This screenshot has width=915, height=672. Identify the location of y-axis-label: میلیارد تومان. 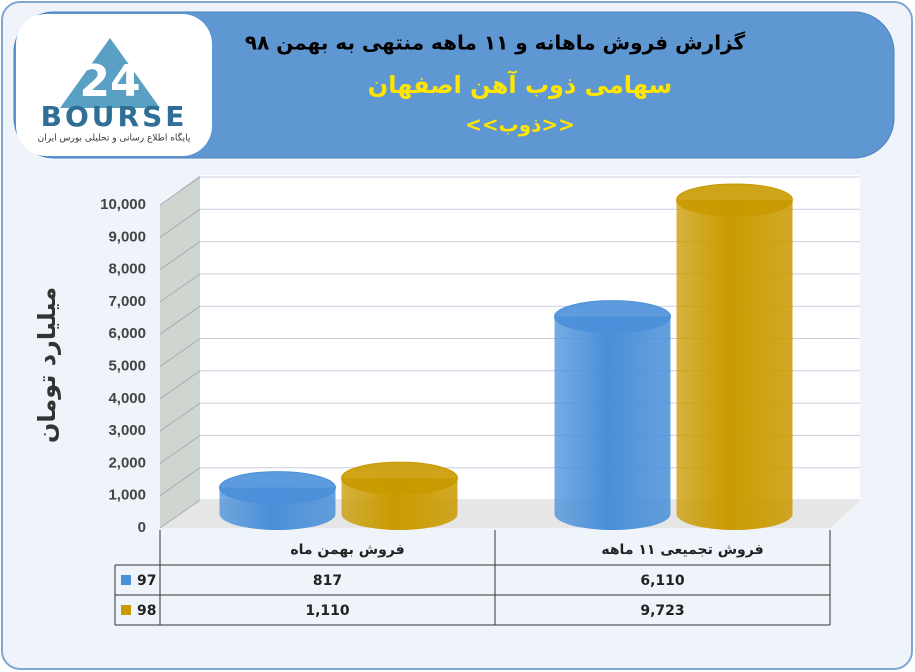
(47, 365).